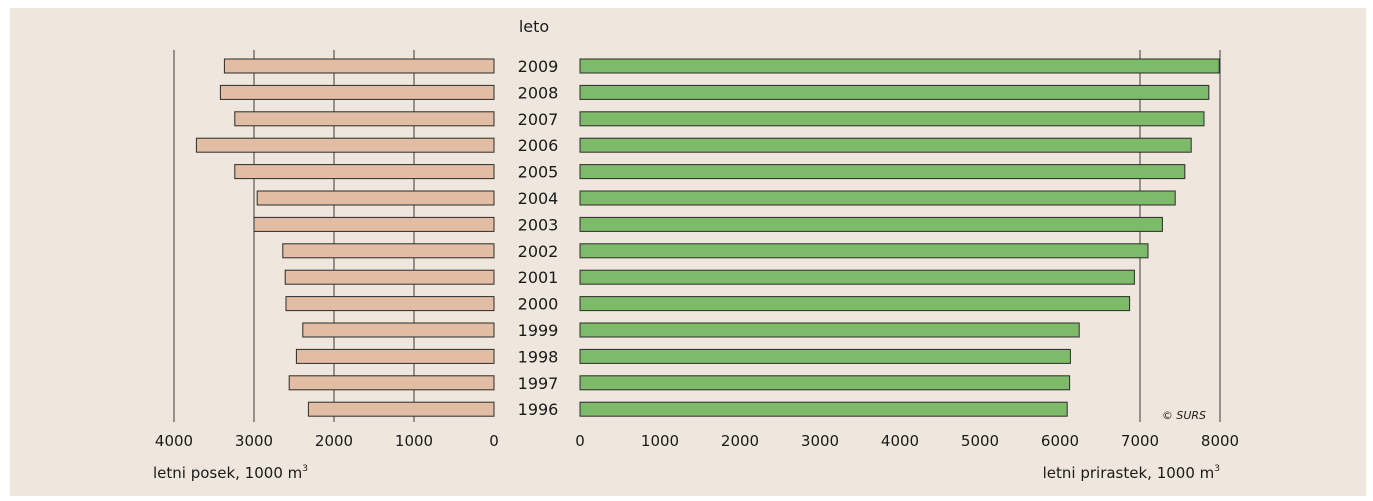  What do you see at coordinates (389, 277) in the screenshot?
I see `bar-left-2001` at bounding box center [389, 277].